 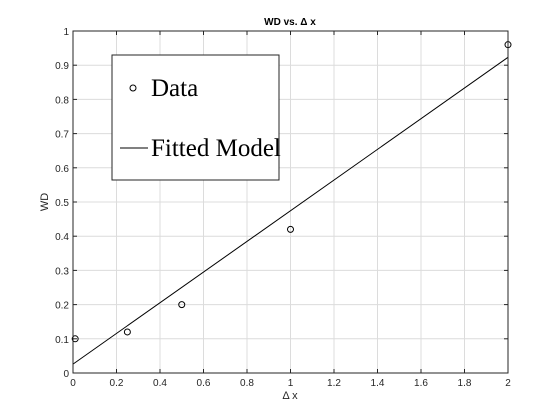 I want to click on x-tick-labels: 0 0.2 0.4 0.6 0.8 1 1.2 1.4 1.6 1.8 2, so click(x=290, y=383).